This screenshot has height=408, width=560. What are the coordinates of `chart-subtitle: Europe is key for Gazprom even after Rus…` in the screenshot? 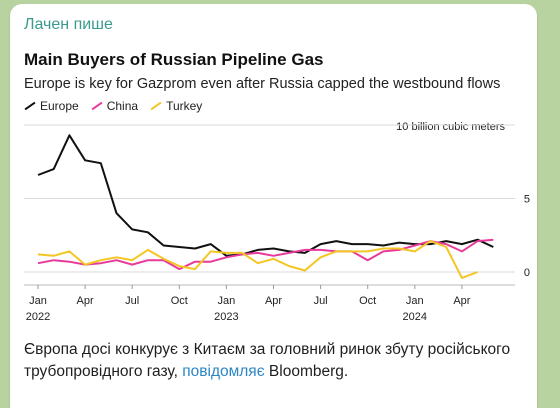 It's located at (262, 84).